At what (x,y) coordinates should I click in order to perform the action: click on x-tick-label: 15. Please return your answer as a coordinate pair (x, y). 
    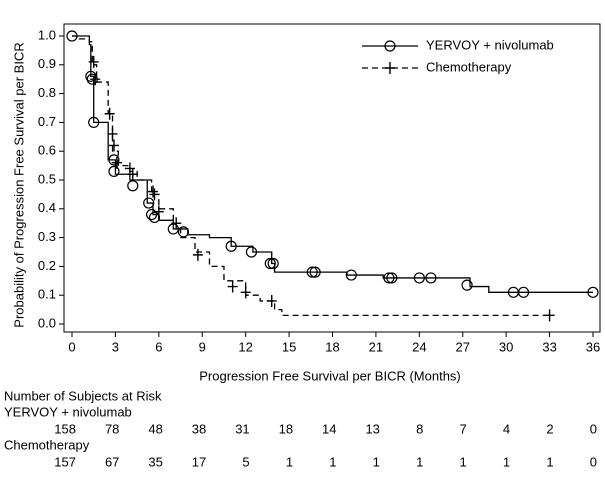
    Looking at the image, I should click on (289, 346).